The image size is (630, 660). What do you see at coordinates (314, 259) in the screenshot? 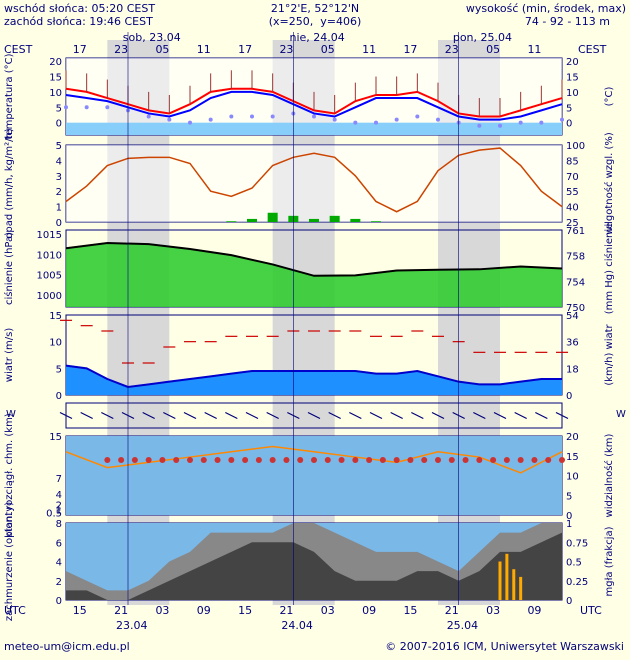
I see `pressure-line` at bounding box center [314, 259].